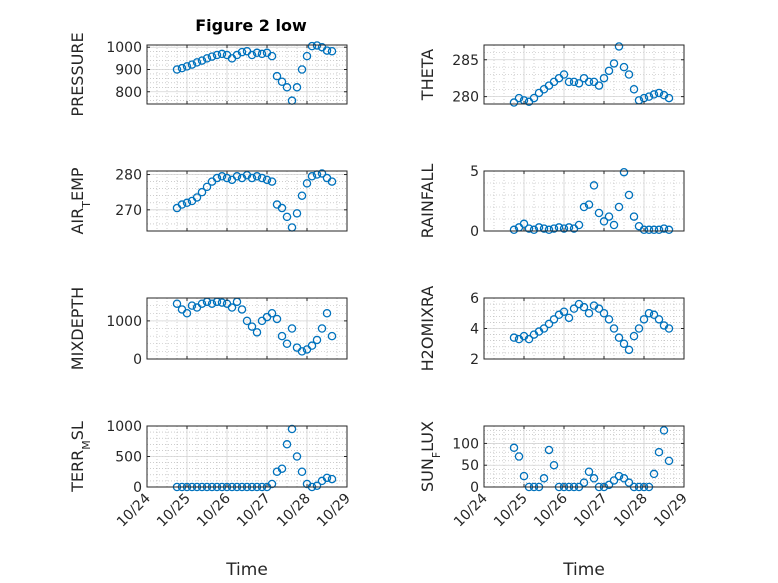  What do you see at coordinates (474, 360) in the screenshot?
I see `y-tick-label: 2` at bounding box center [474, 360].